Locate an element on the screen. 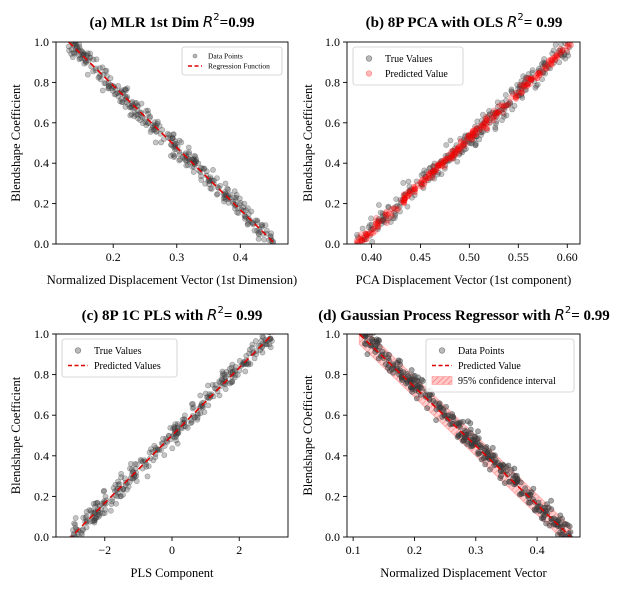 Image resolution: width=638 pixels, height=590 pixels. scatter-series is located at coordinates (172, 435).